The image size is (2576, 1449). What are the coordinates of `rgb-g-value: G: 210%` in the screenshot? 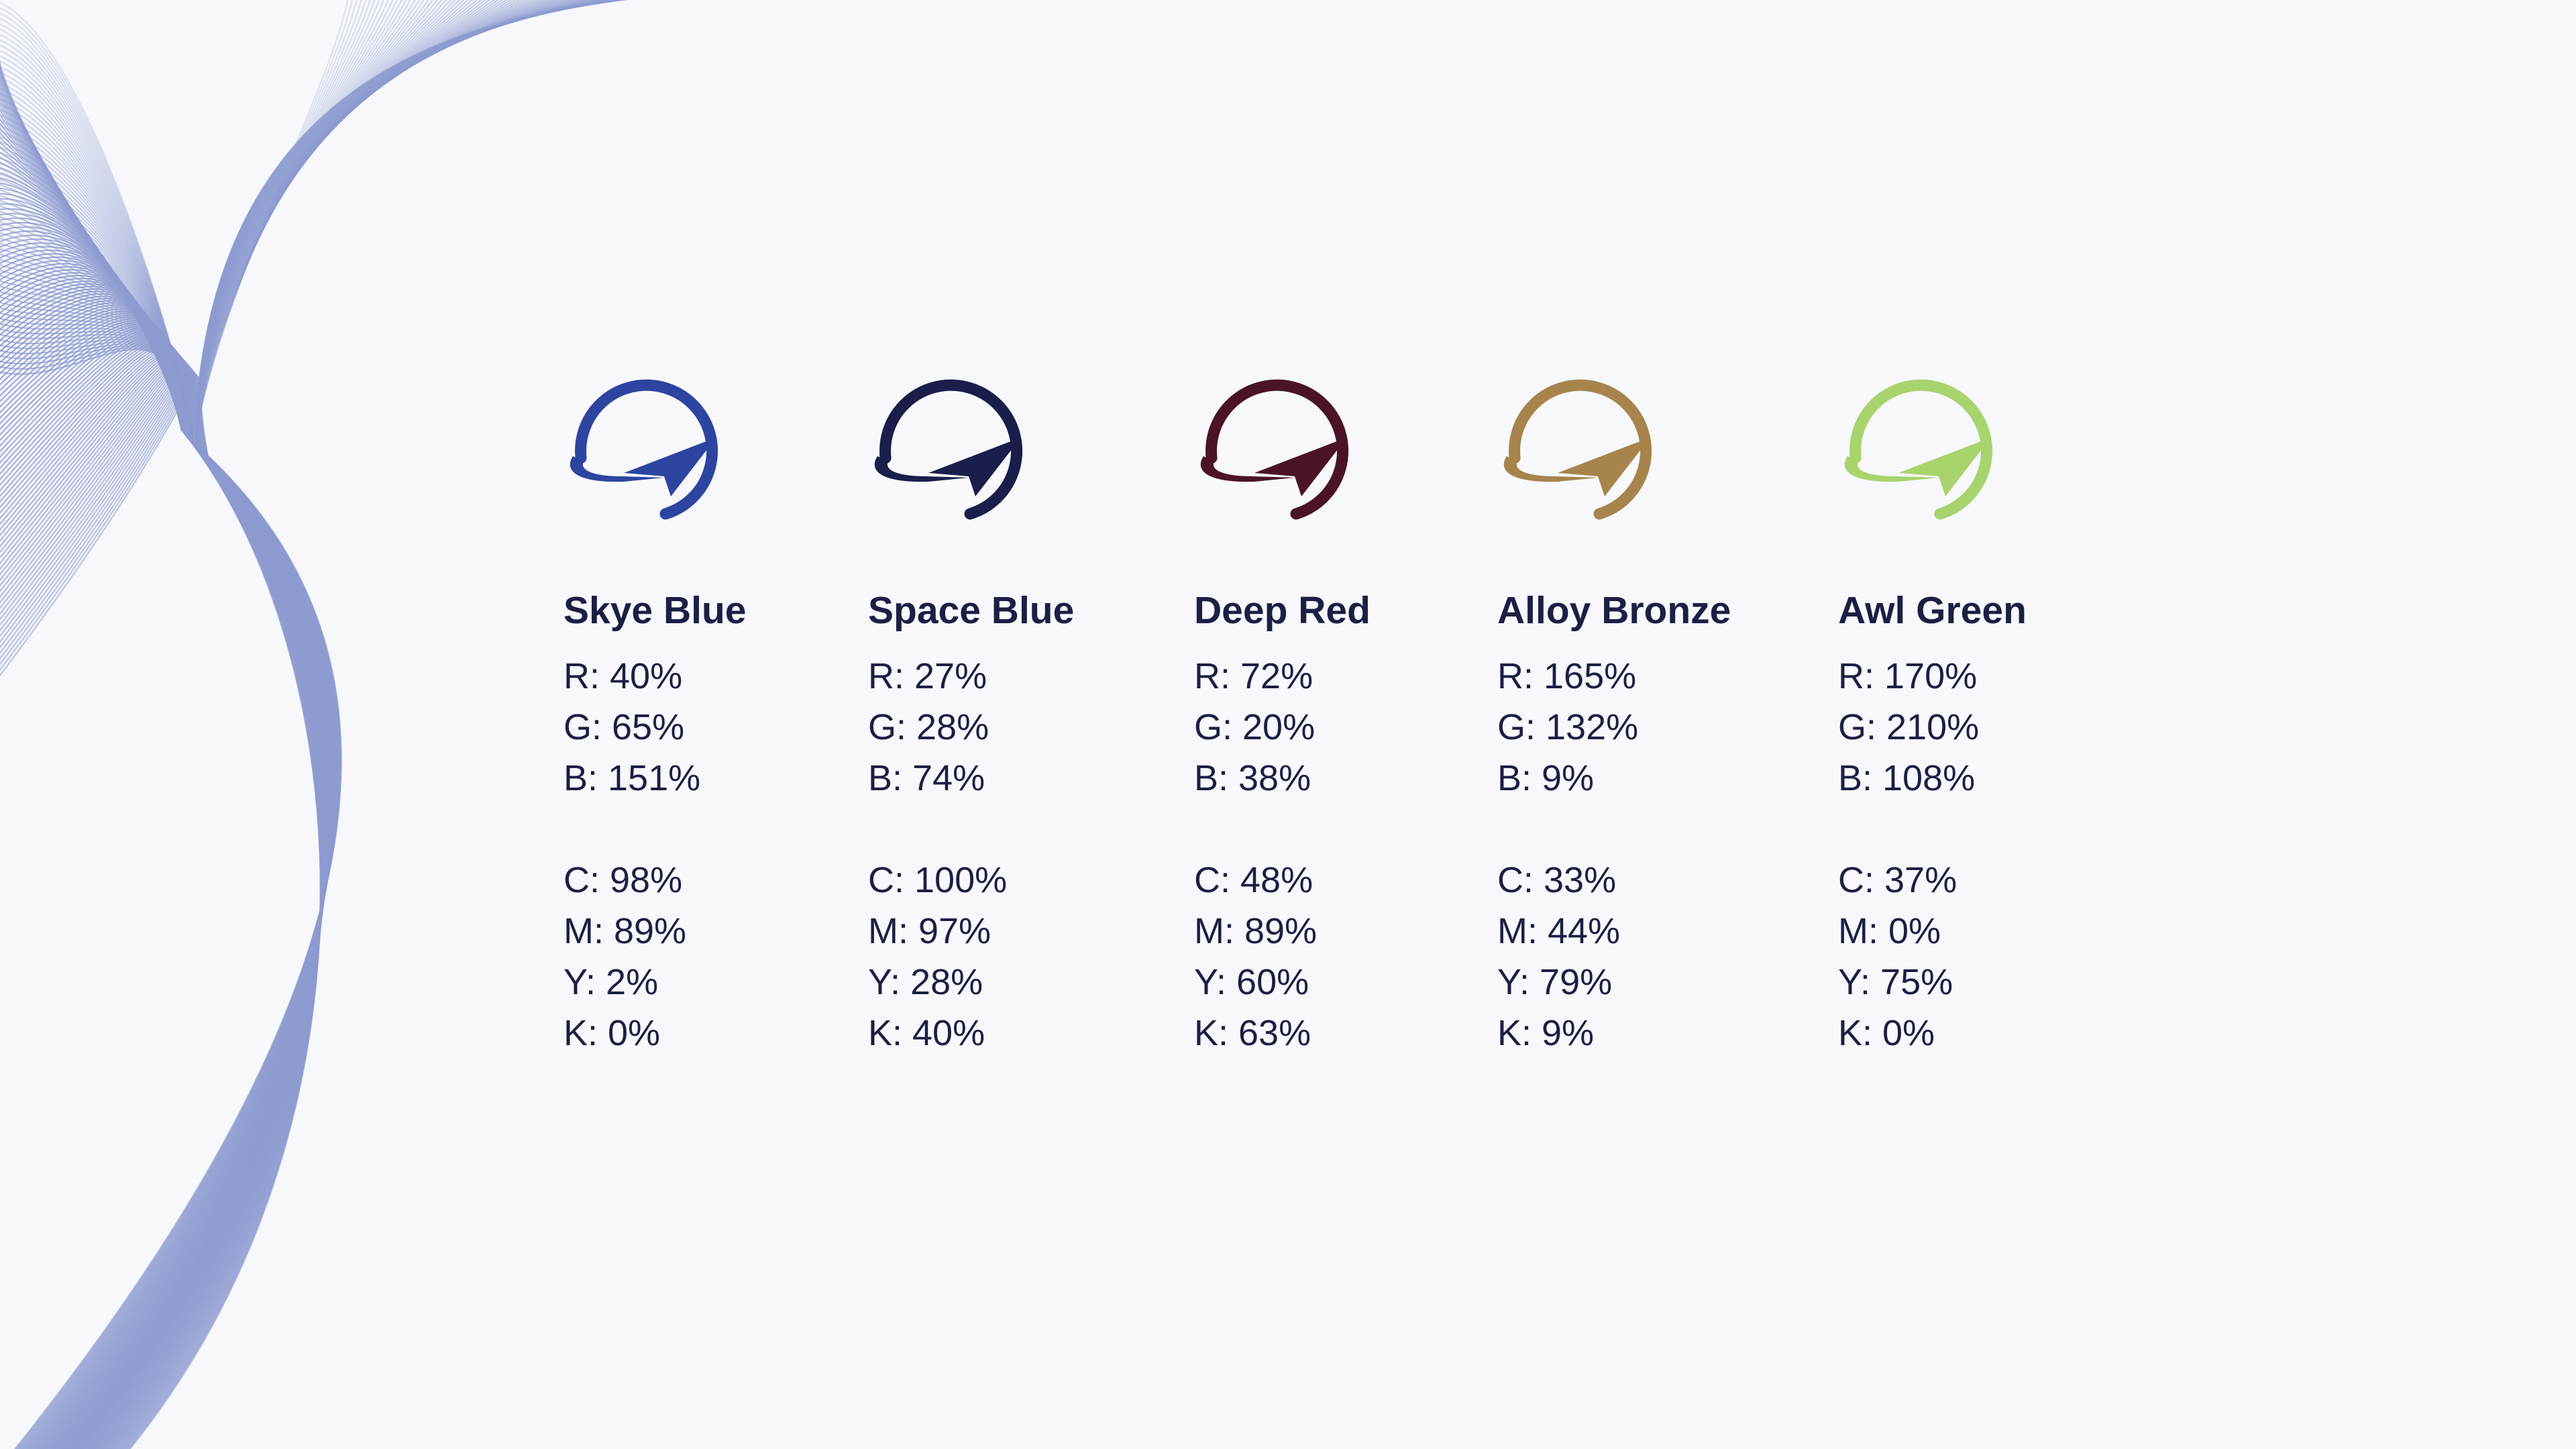 It's located at (1909, 727).